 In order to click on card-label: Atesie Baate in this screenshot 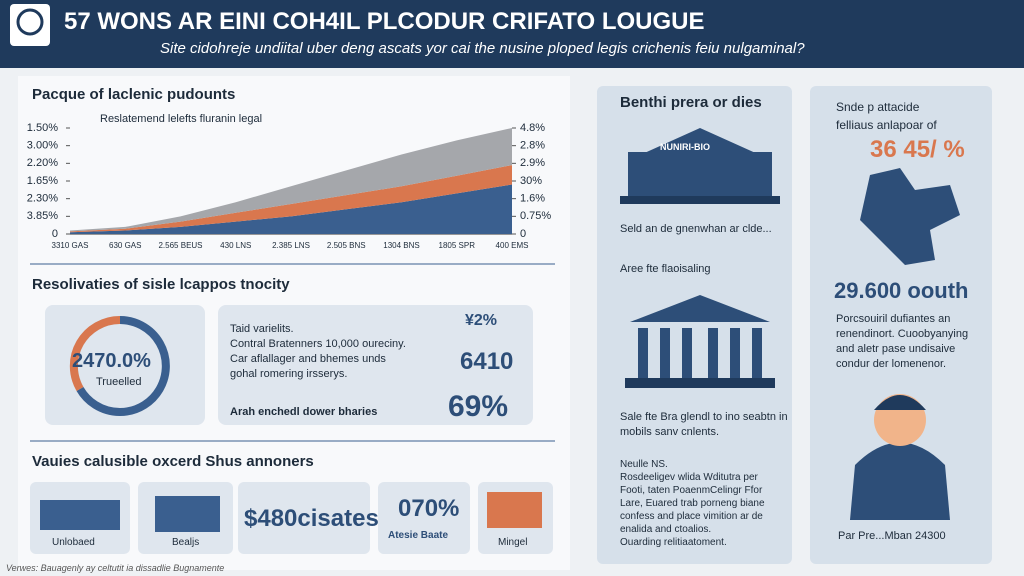, I will do `click(418, 535)`.